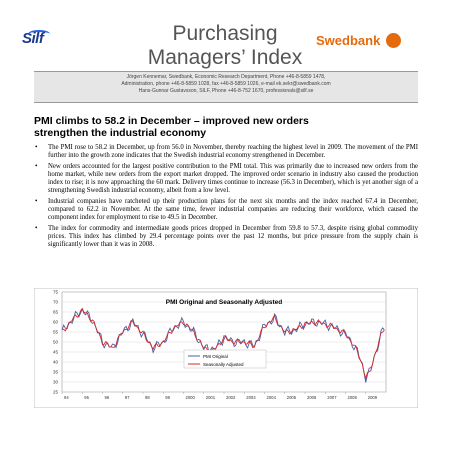 Image resolution: width=452 pixels, height=452 pixels. I want to click on headline-line-2: strengthen the industrial economy, so click(120, 133).